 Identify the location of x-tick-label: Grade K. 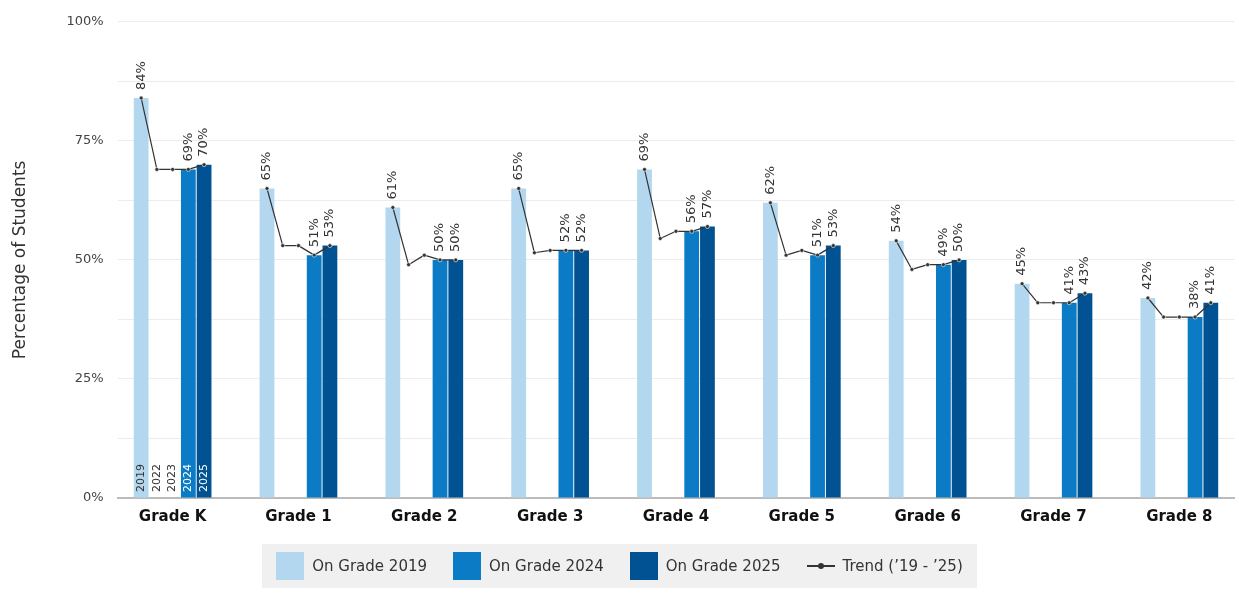
(173, 515).